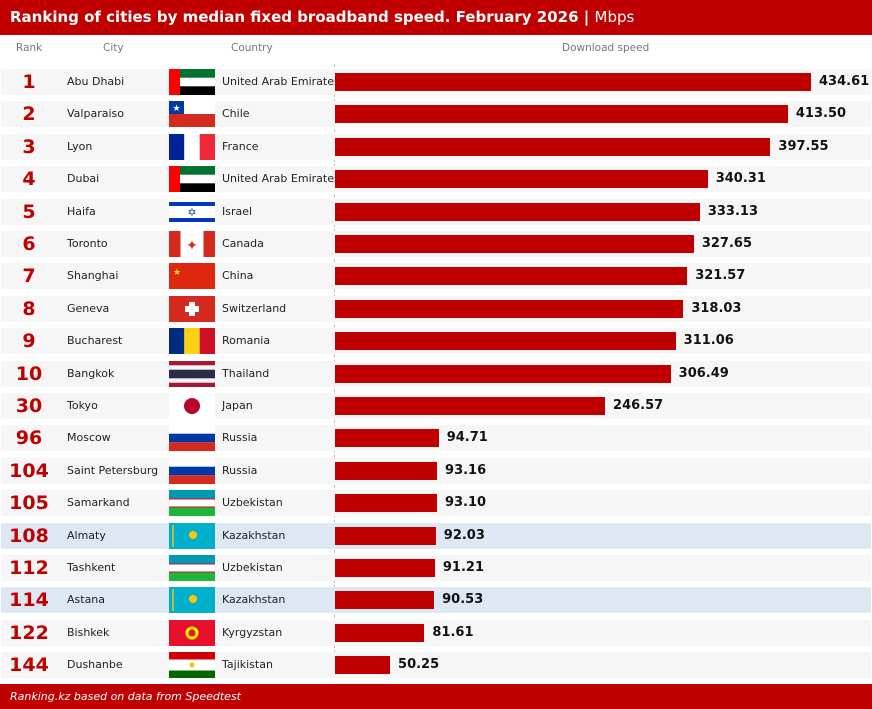  I want to click on france-flag-icon, so click(192, 146).